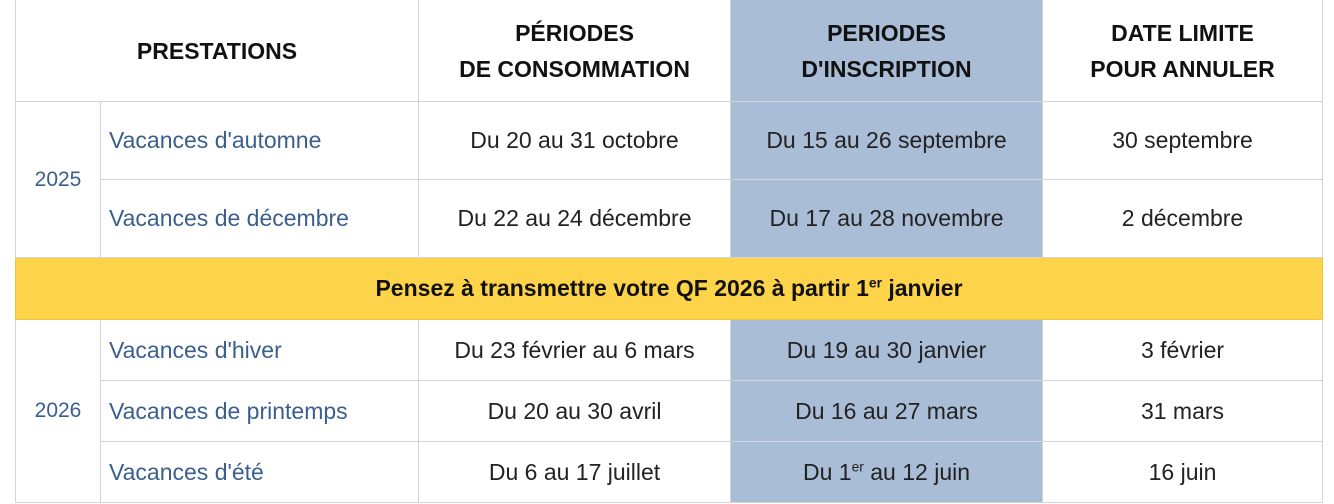 This screenshot has width=1334, height=504. Describe the element at coordinates (259, 411) in the screenshot. I see `prestation-label: Vacances de printemps` at that location.